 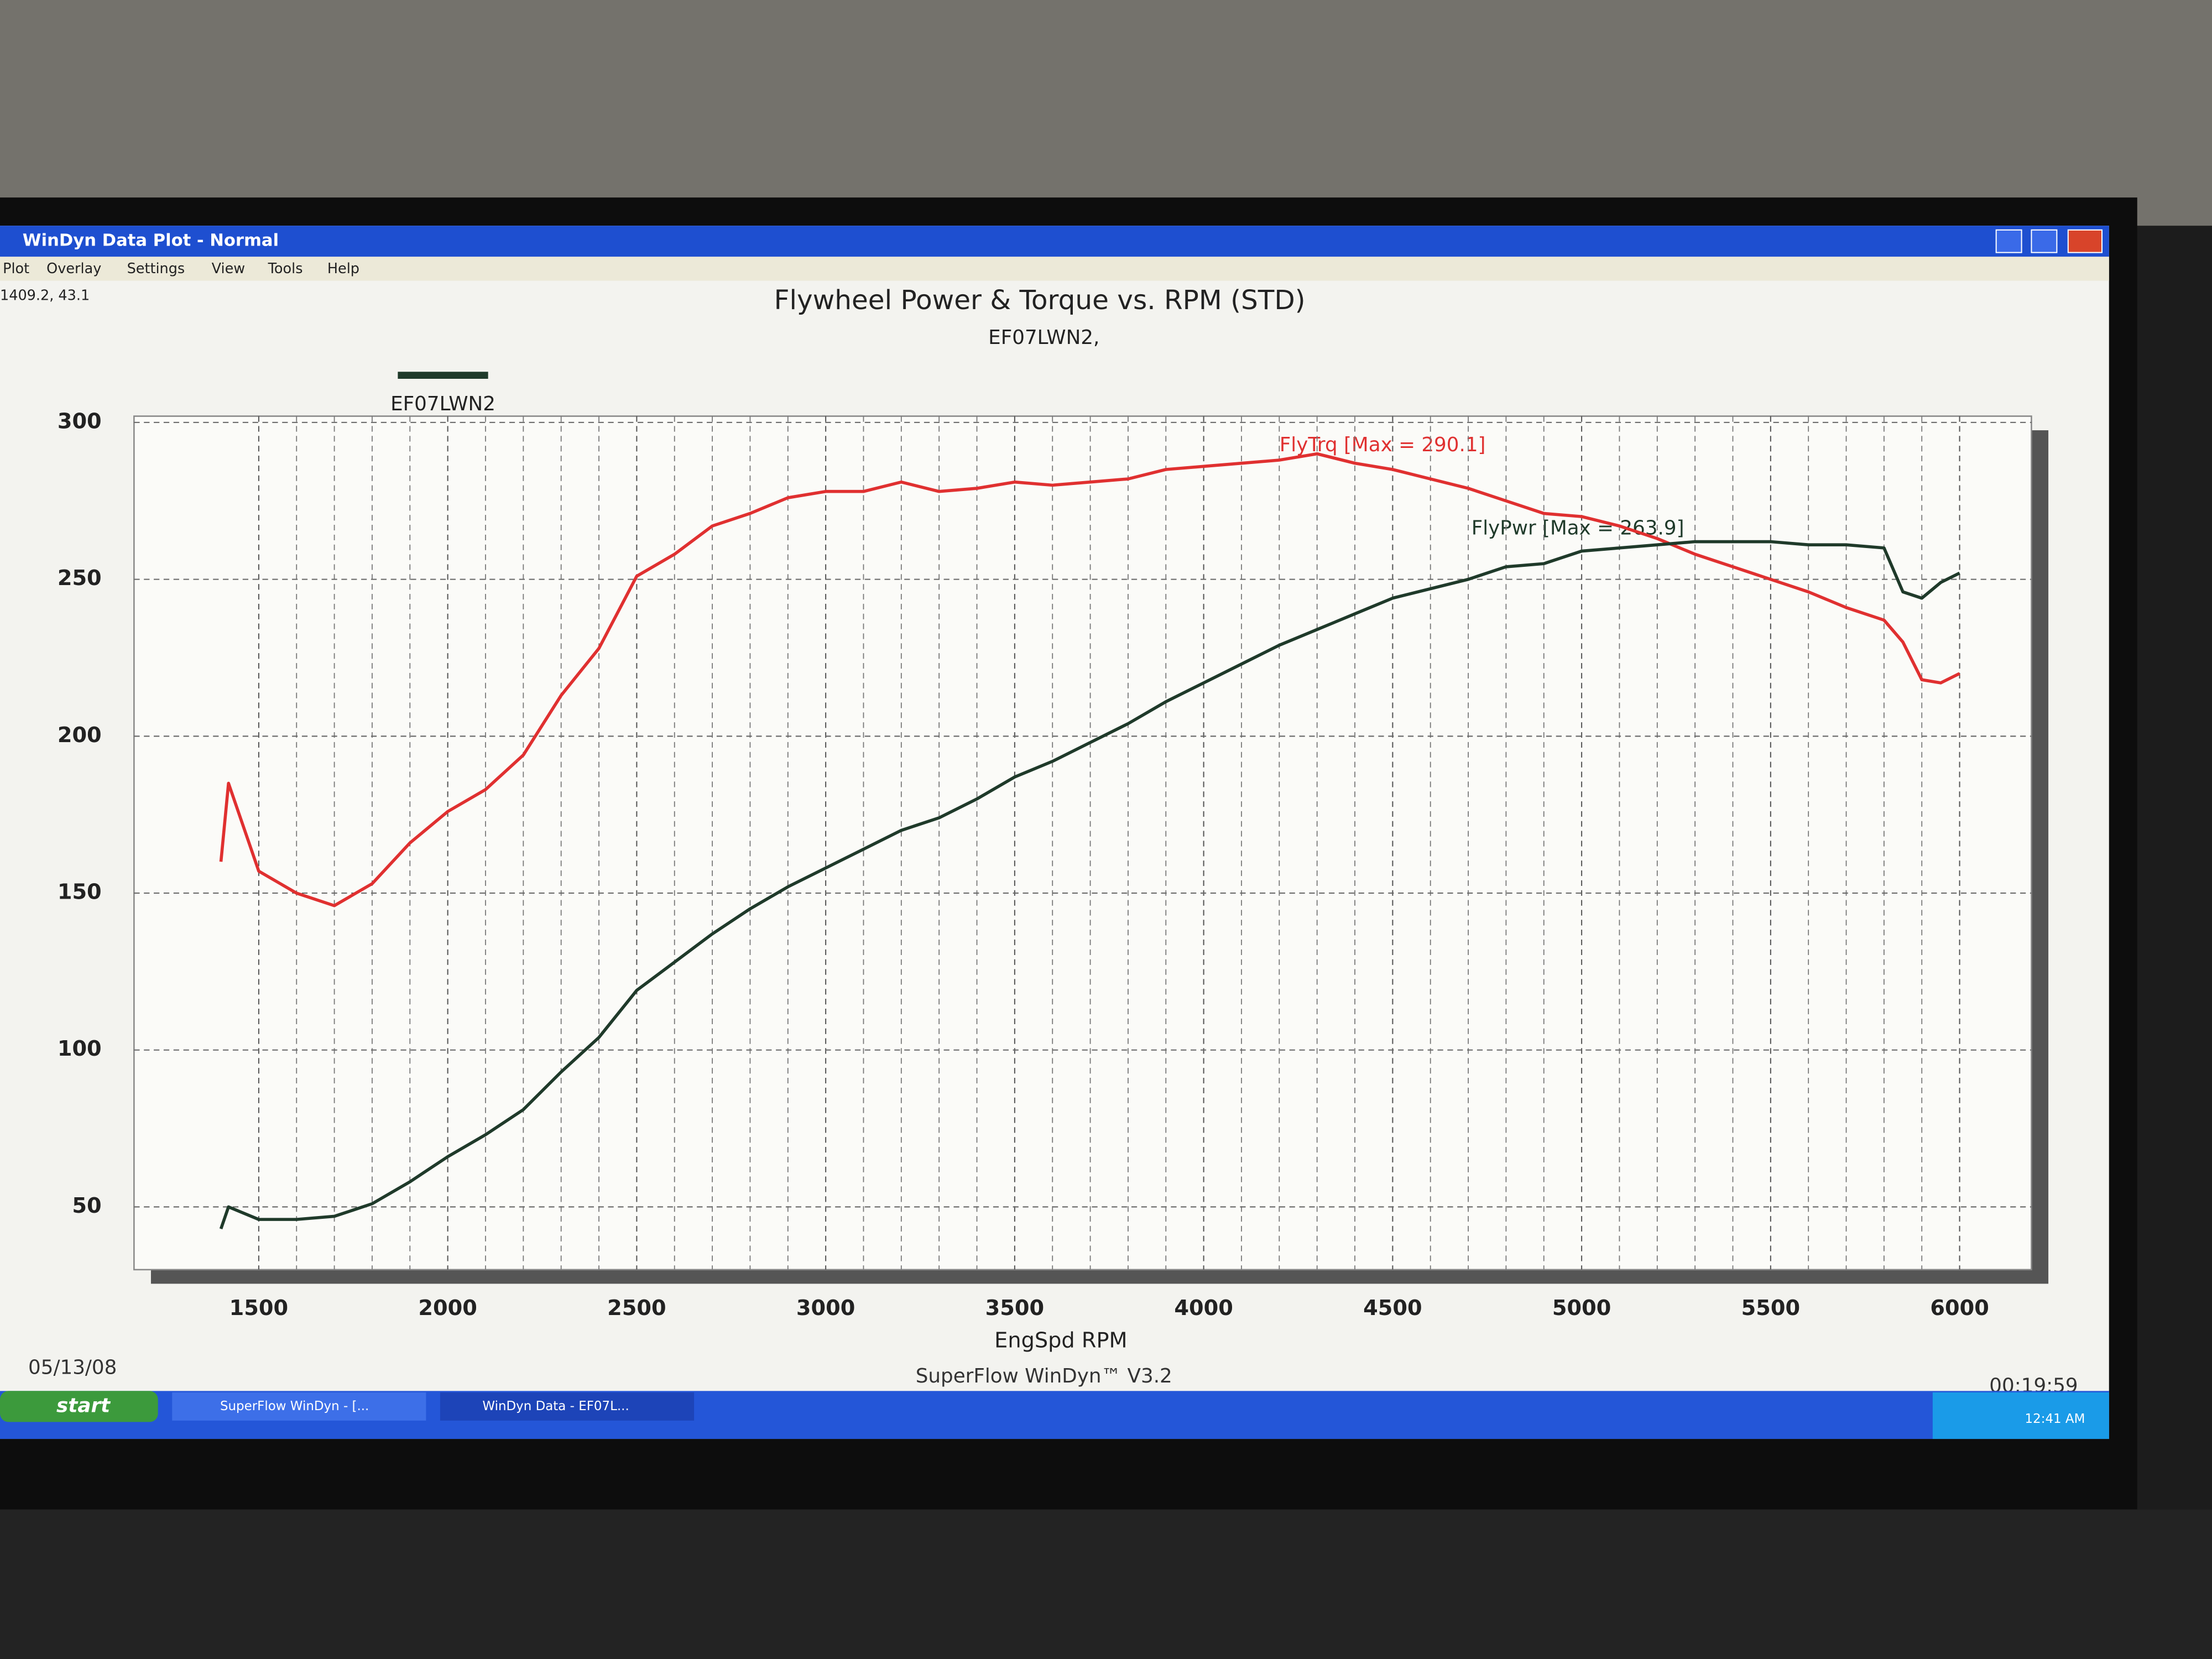 What do you see at coordinates (45, 296) in the screenshot?
I see `cursor-readout: 1409.2, 43.1` at bounding box center [45, 296].